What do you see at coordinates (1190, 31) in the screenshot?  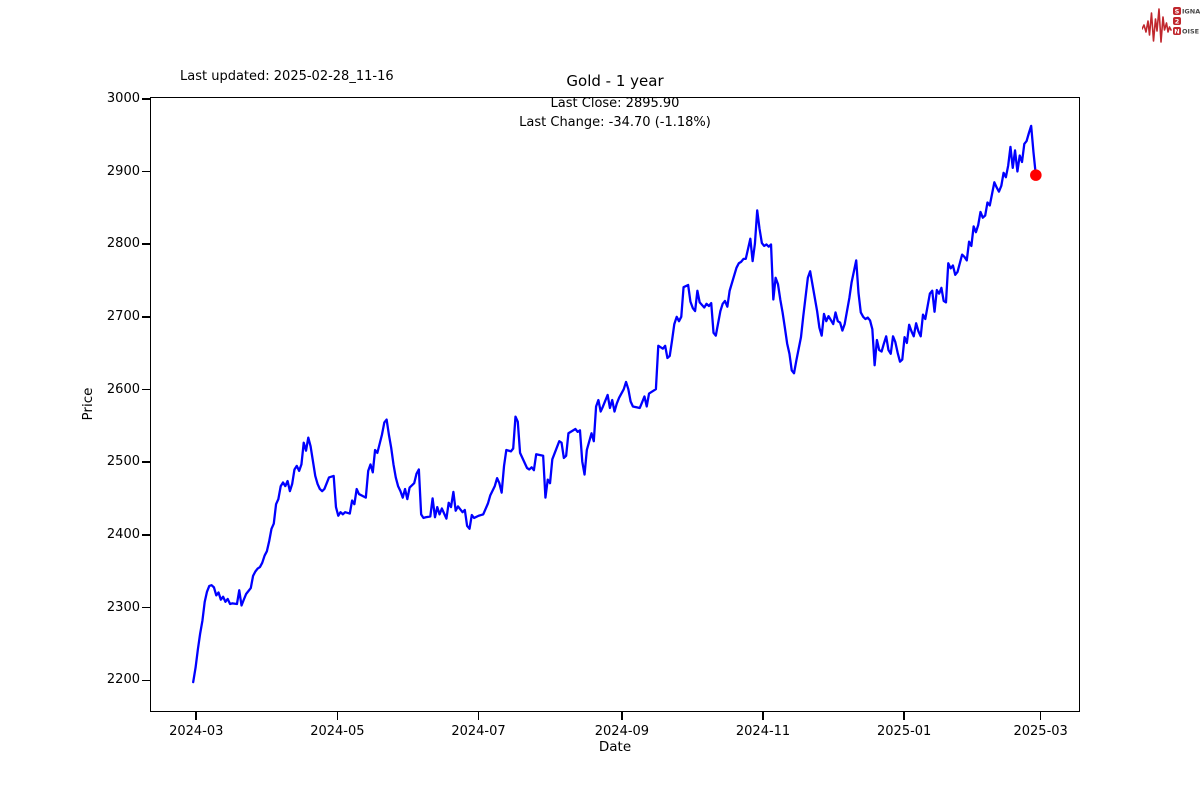 I see `logo-word-oise: OISE` at bounding box center [1190, 31].